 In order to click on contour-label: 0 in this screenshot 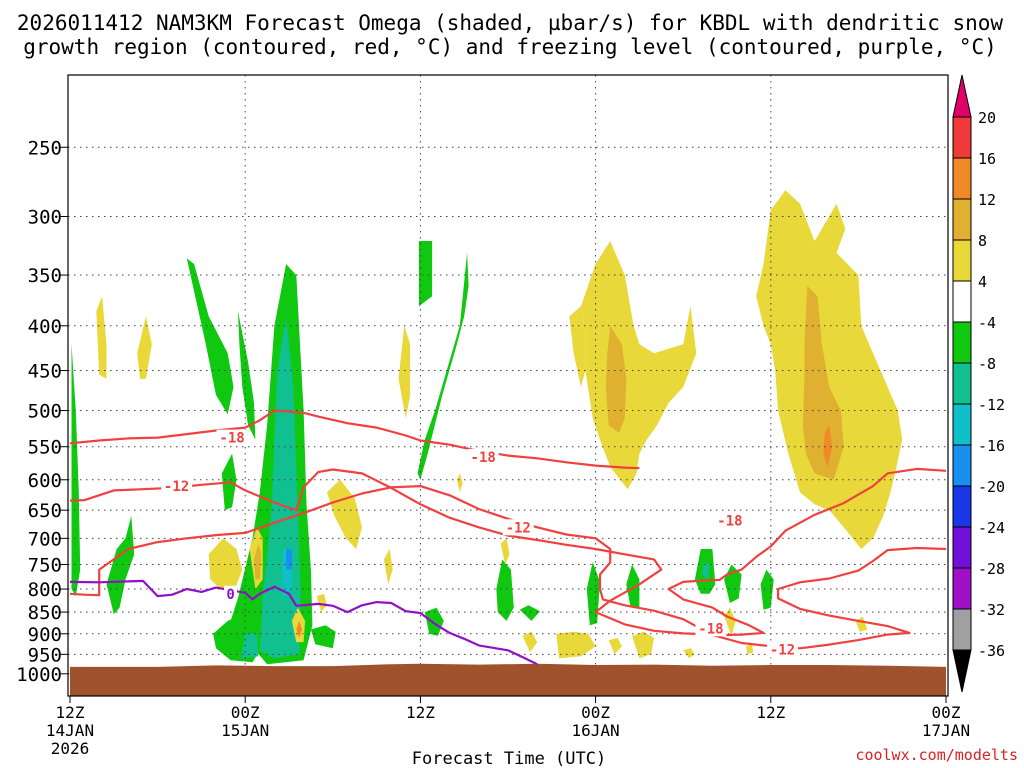, I will do `click(230, 595)`.